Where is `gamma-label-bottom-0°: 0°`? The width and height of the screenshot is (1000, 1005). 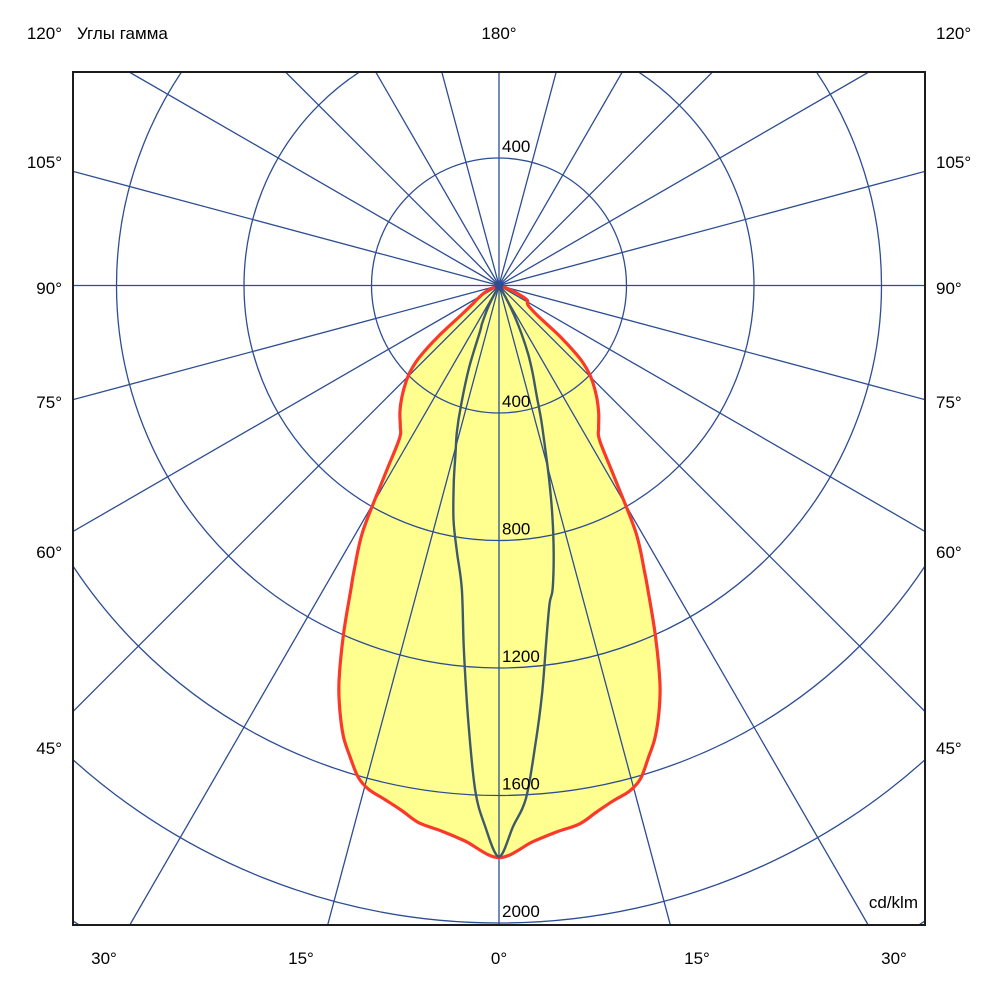 gamma-label-bottom-0°: 0° is located at coordinates (499, 958).